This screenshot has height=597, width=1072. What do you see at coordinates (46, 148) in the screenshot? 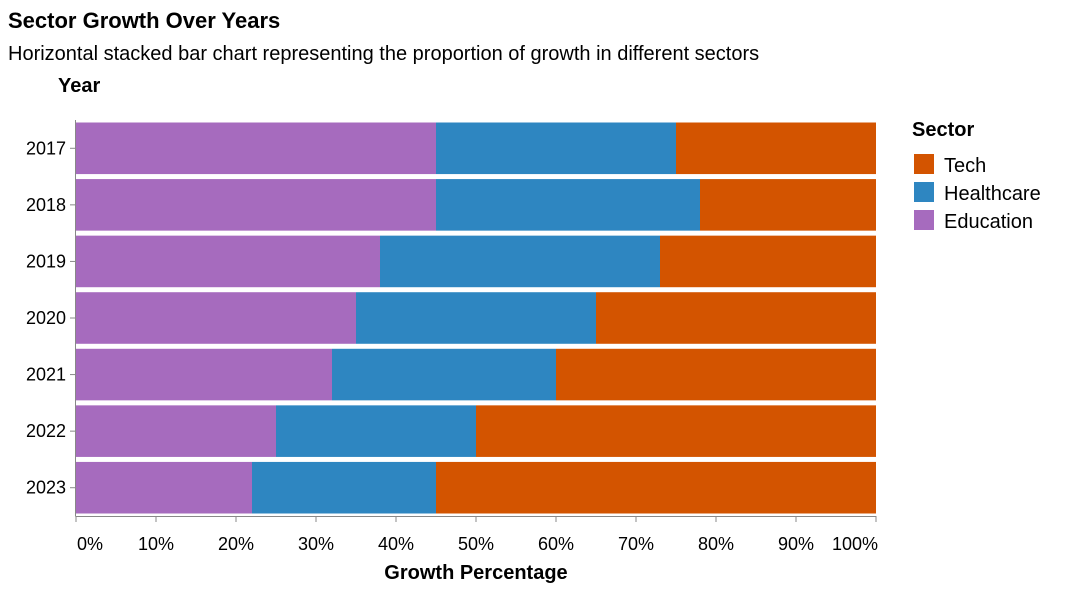
I see `y-tick-label-2017: 2017` at bounding box center [46, 148].